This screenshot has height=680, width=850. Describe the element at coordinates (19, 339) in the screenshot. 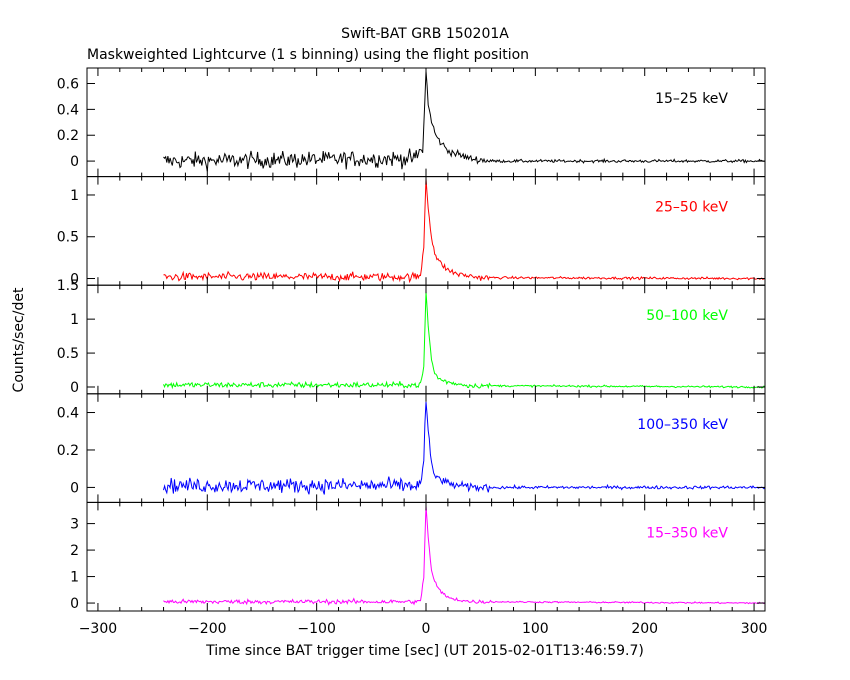

I see `y-axis-label: Counts/sec/det` at that location.